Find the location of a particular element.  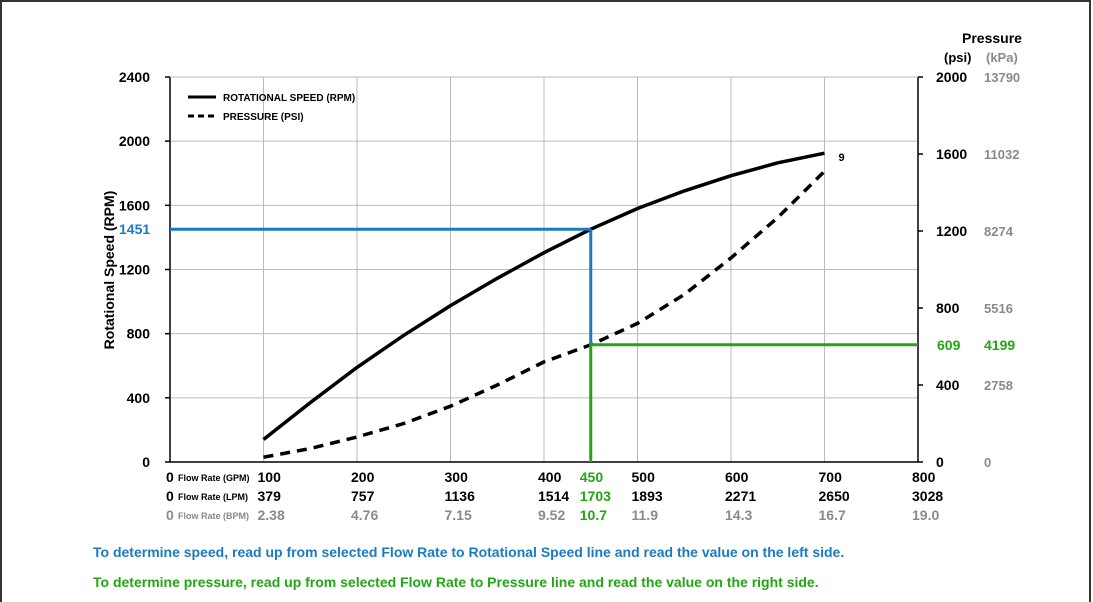

y2-tick-label-kpa: 0 is located at coordinates (987, 462).